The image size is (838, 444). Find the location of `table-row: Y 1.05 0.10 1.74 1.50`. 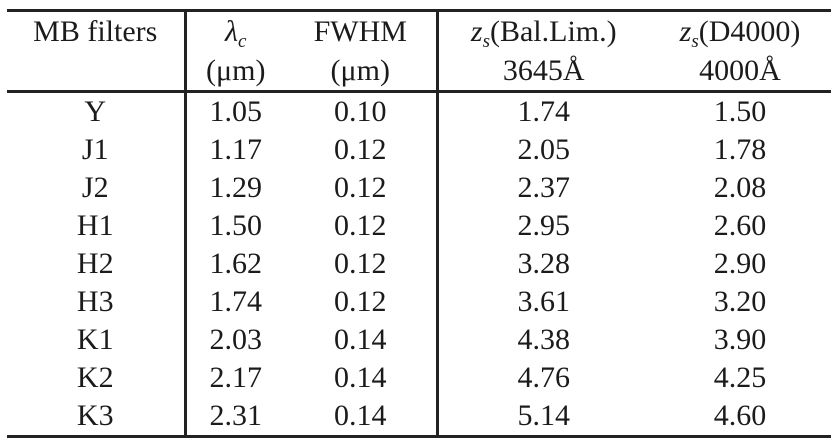

table-row: Y 1.05 0.10 1.74 1.50 is located at coordinates (419, 111).